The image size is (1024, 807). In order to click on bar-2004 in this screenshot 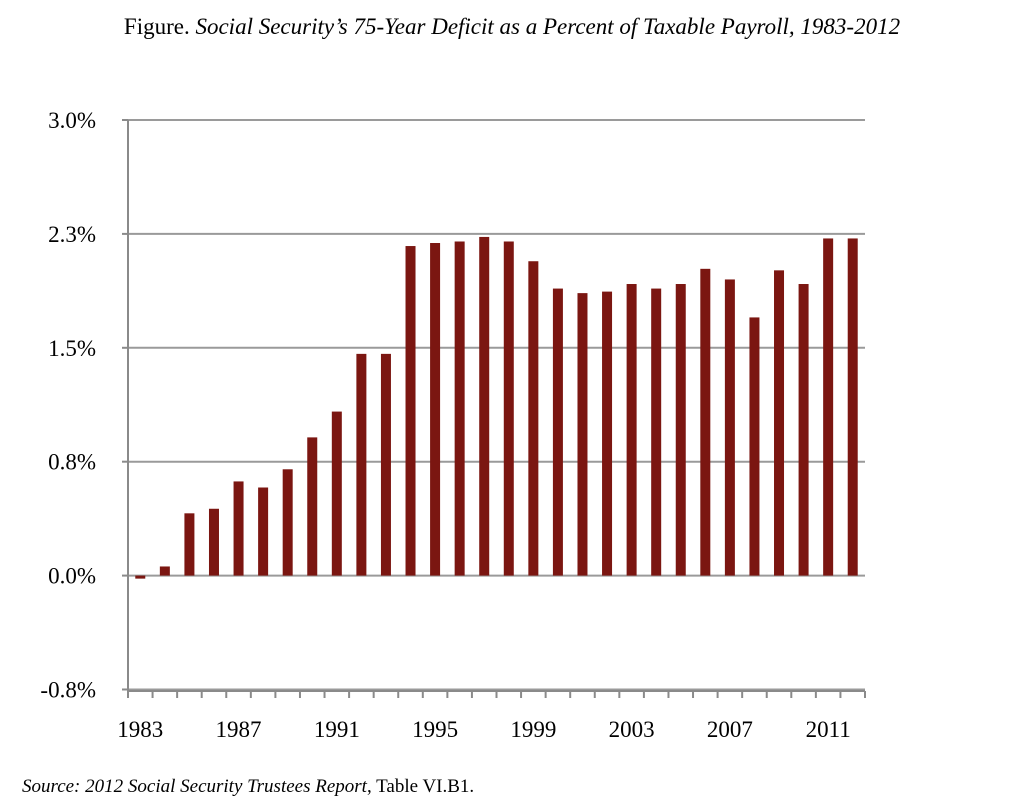, I will do `click(656, 432)`.